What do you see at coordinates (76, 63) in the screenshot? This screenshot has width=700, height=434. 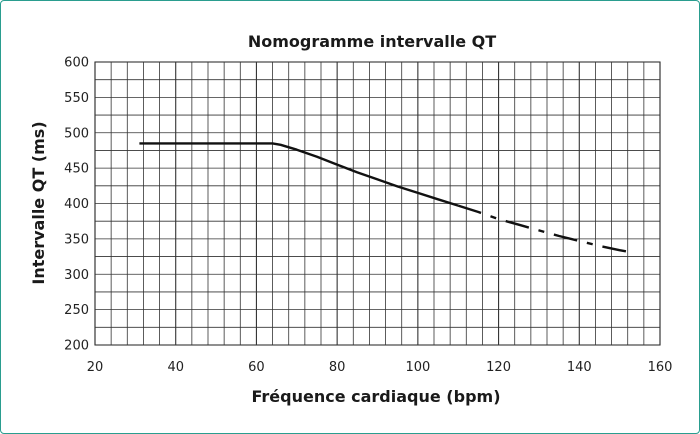 I see `y-tick-label: 600` at bounding box center [76, 63].